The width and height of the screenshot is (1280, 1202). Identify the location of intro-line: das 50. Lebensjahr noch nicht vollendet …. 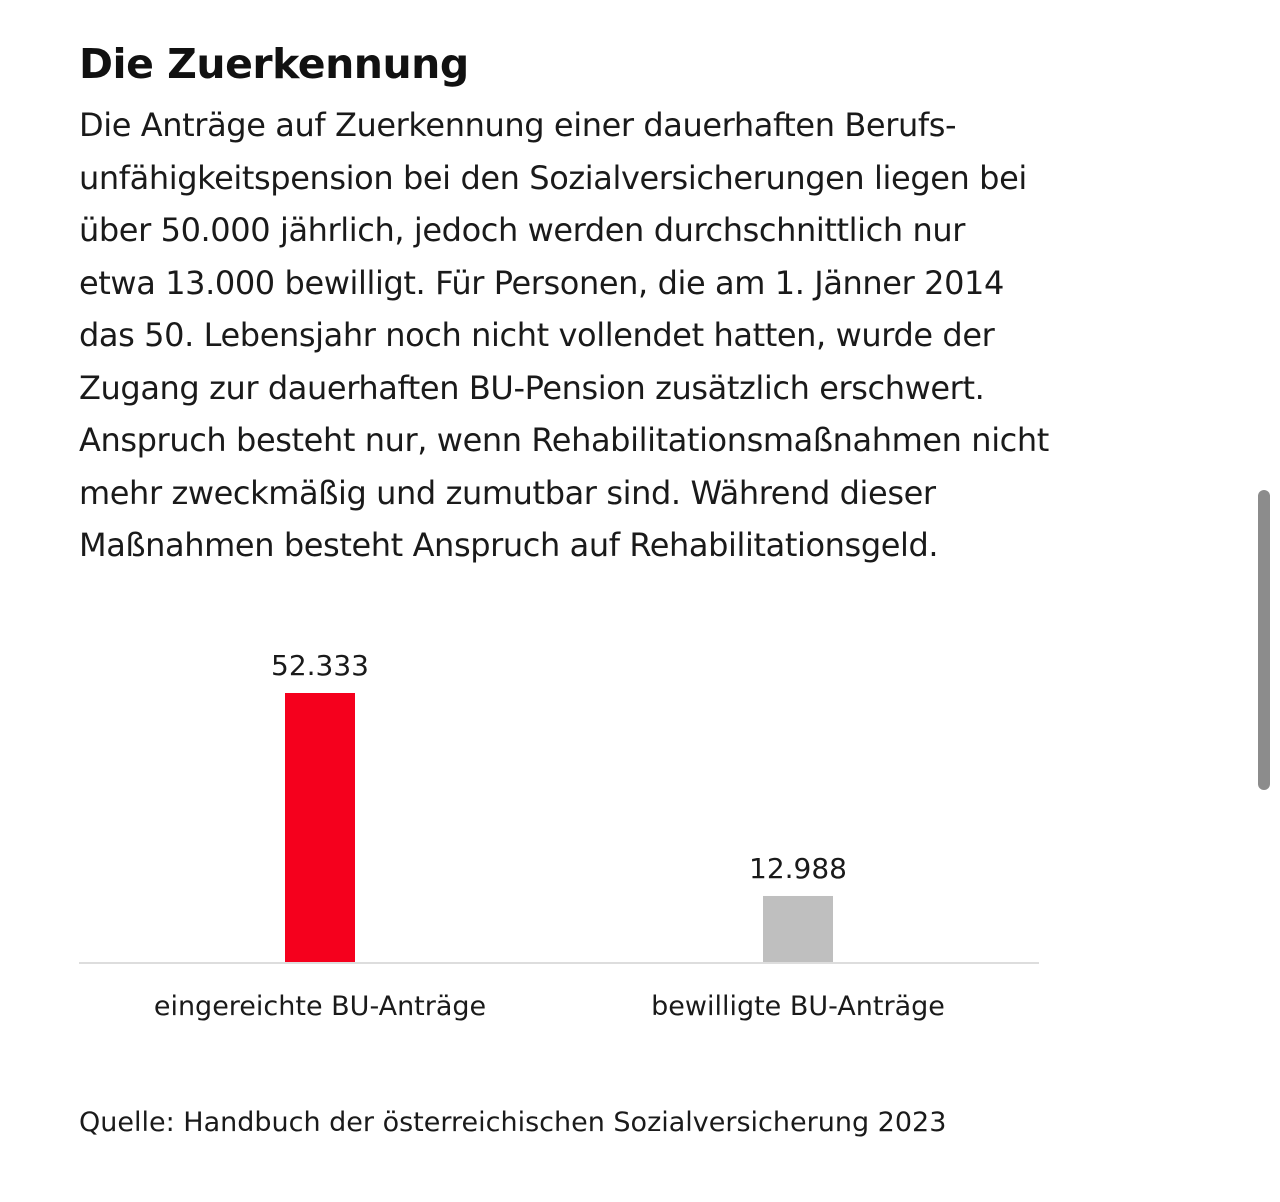
(537, 335).